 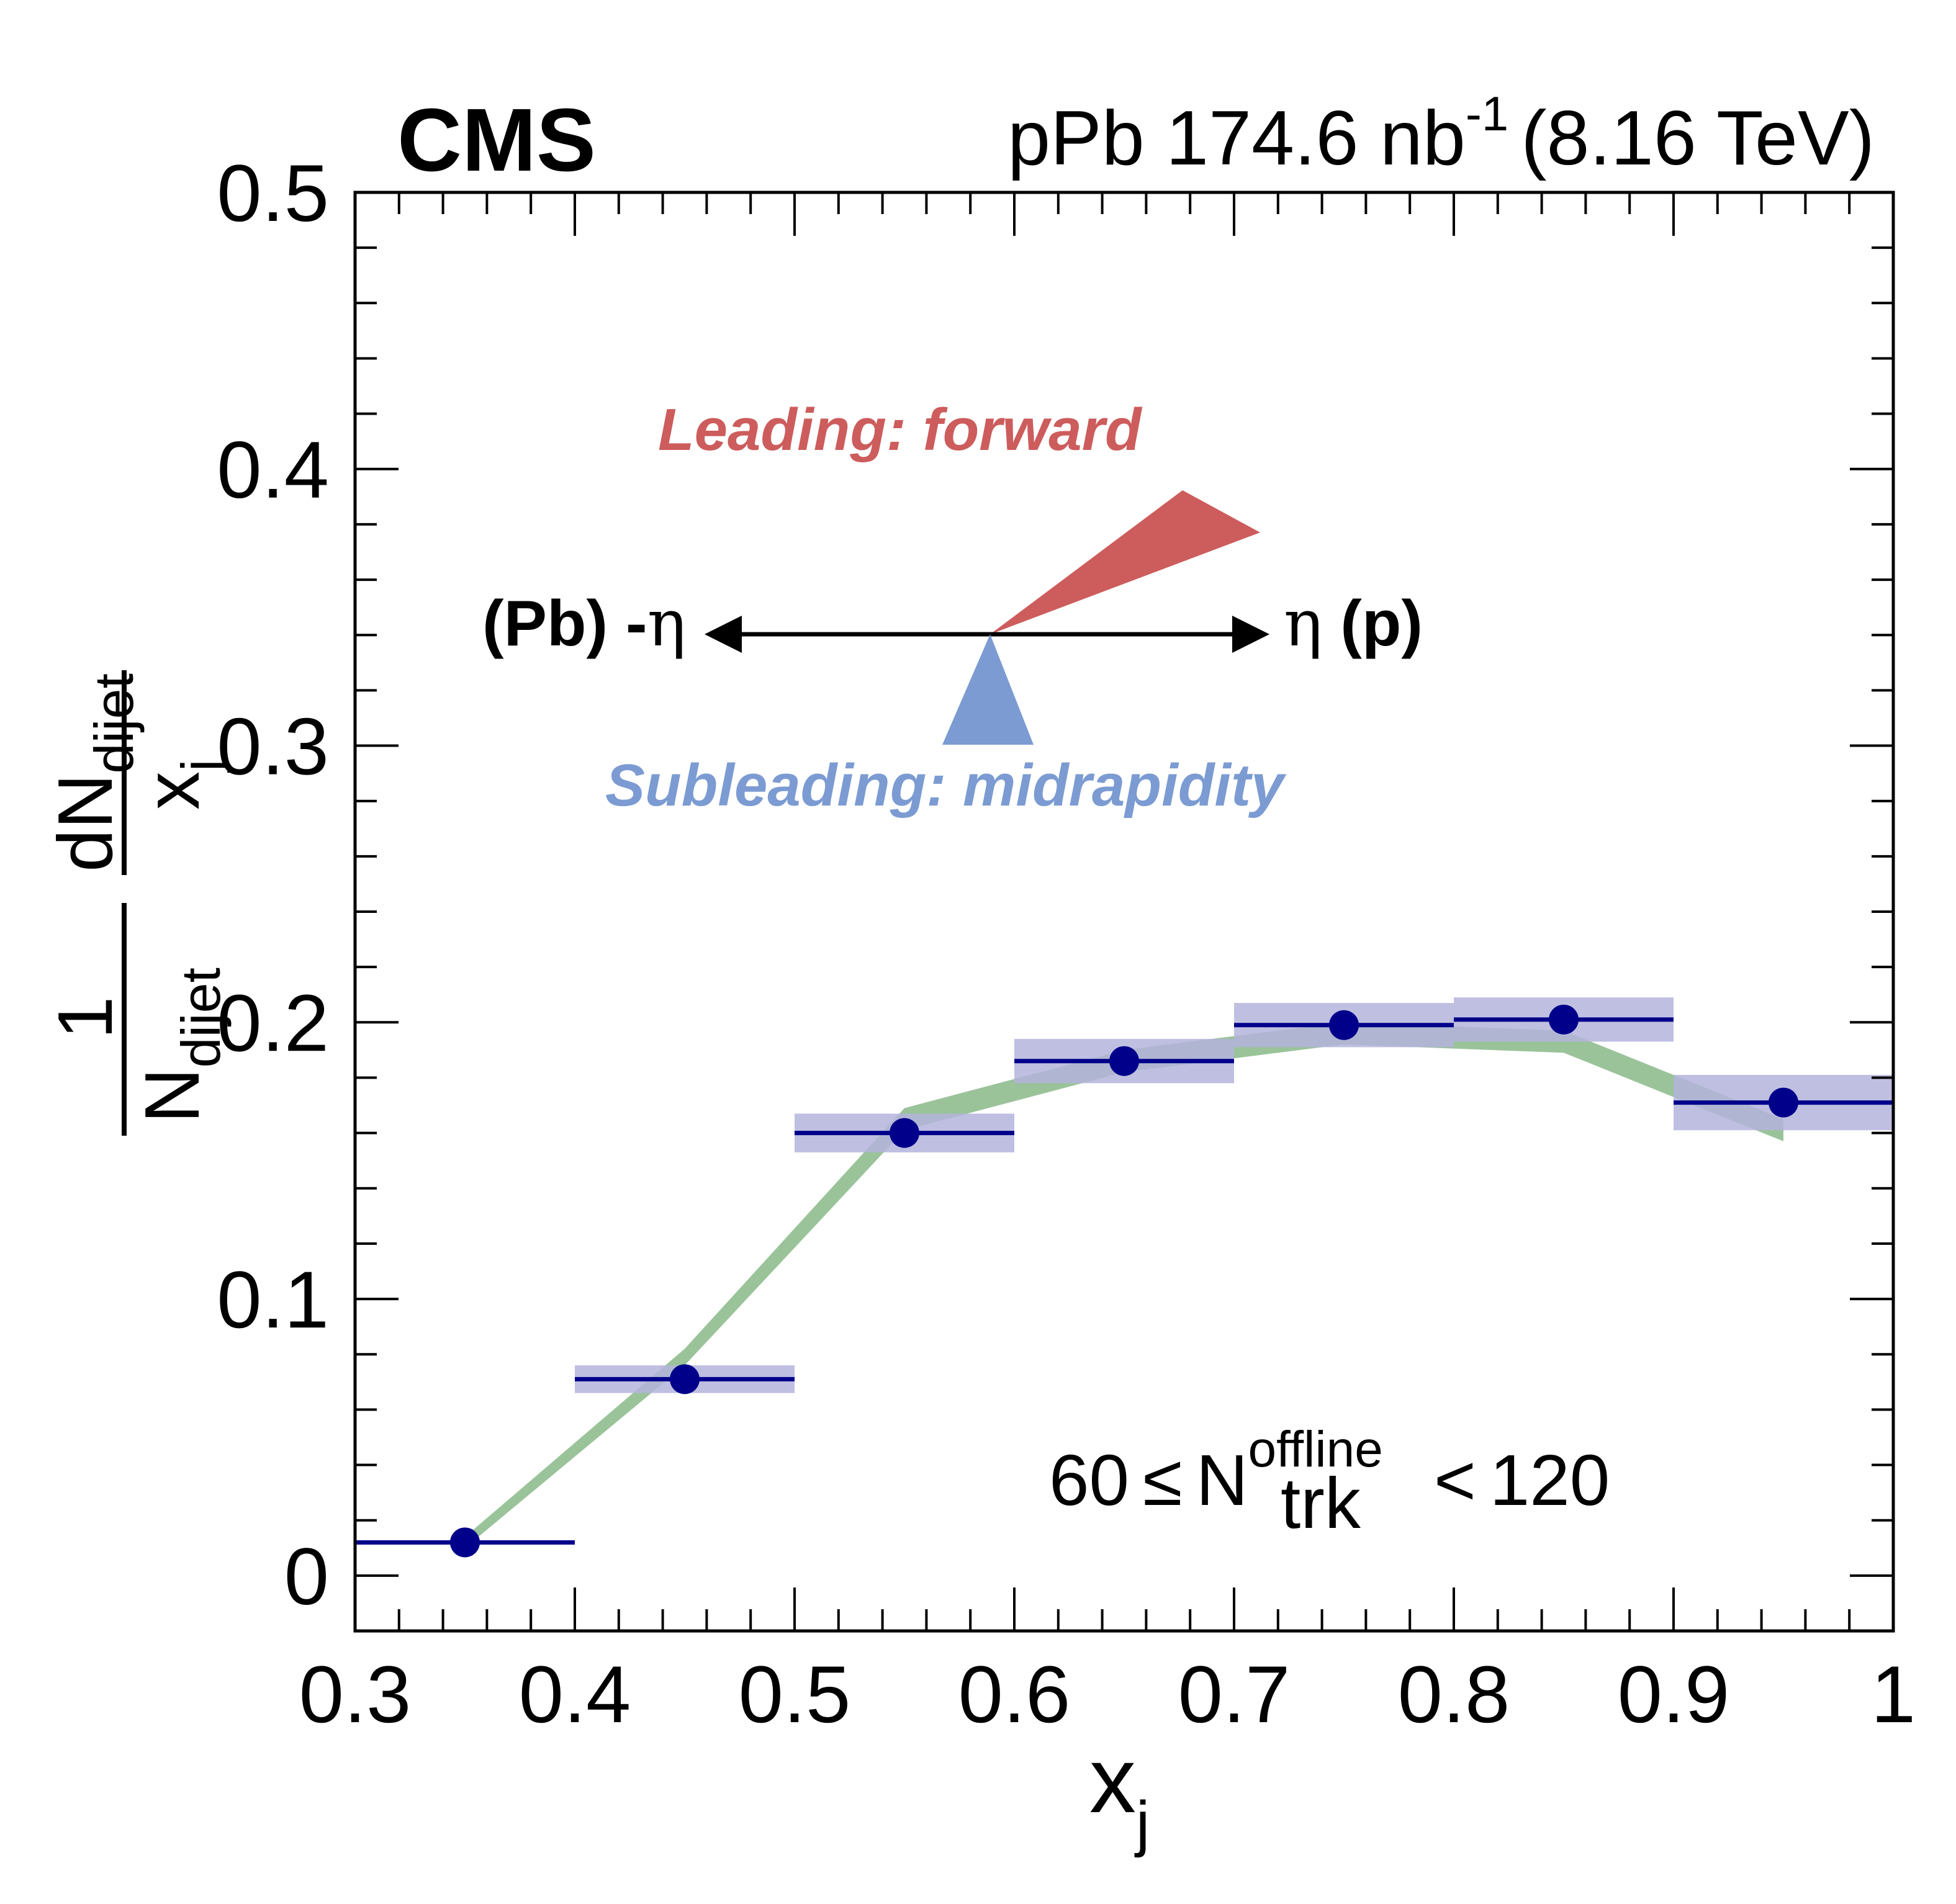 What do you see at coordinates (1893, 1694) in the screenshot?
I see `x-tick-label: 1` at bounding box center [1893, 1694].